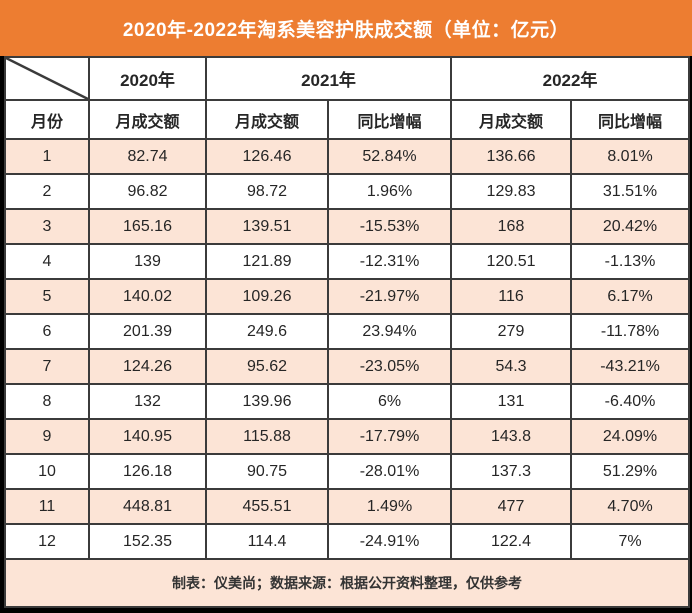 The width and height of the screenshot is (692, 613). Describe the element at coordinates (630, 119) in the screenshot. I see `col-header-2022-yoy: 同比增幅` at that location.